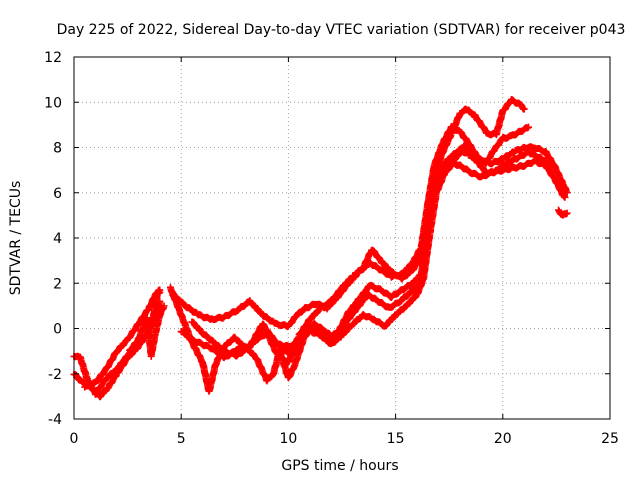  What do you see at coordinates (57, 284) in the screenshot?
I see `y-tick-label: 2` at bounding box center [57, 284].